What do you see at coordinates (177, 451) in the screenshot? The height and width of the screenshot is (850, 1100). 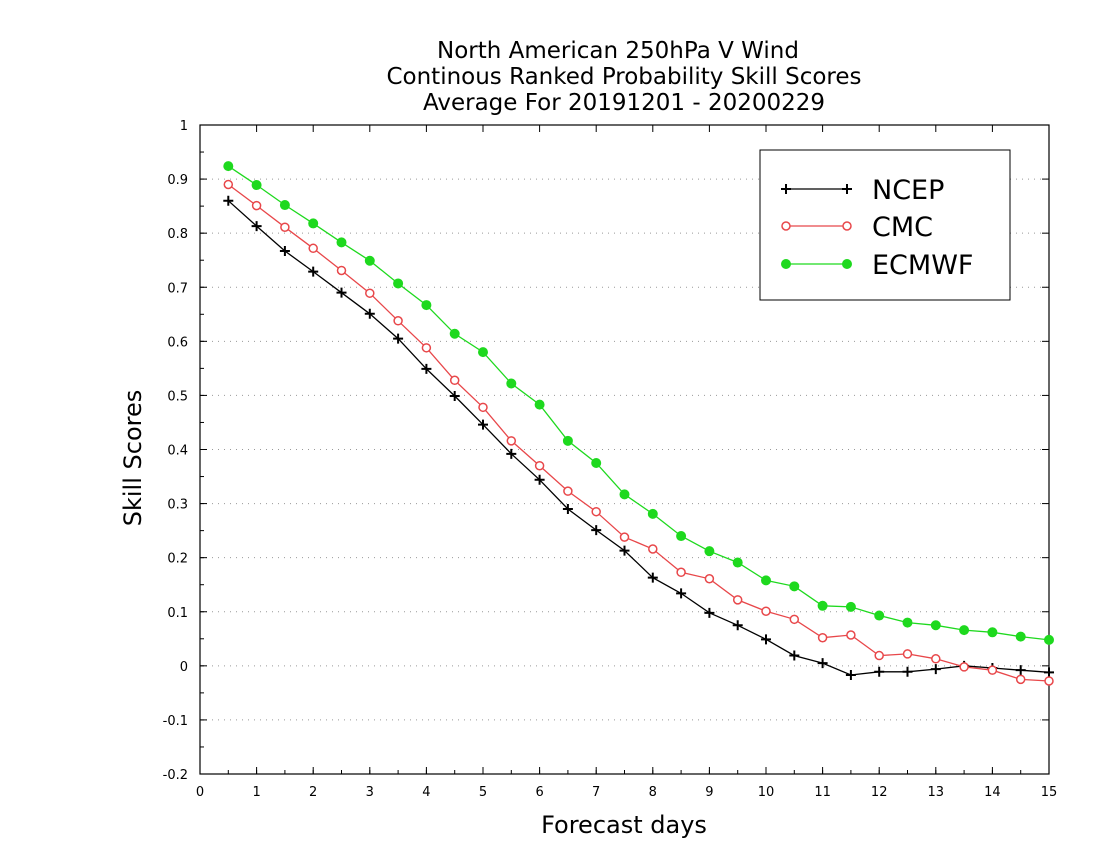 I see `y-tick-label: 0.4` at bounding box center [177, 451].